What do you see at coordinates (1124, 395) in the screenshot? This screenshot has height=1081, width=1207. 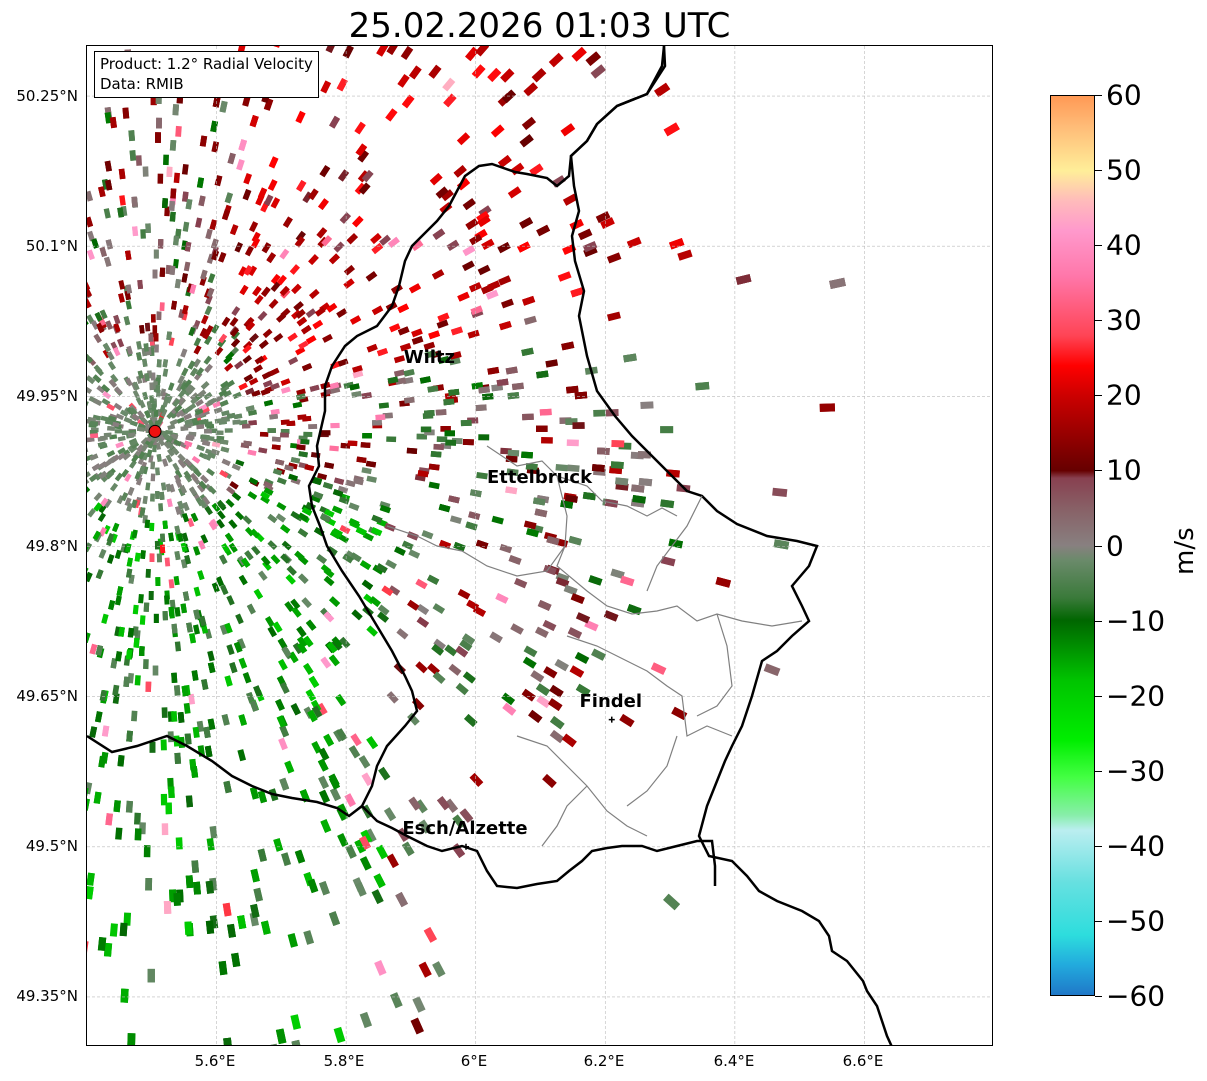 I see `colorbar-tick-label: 20` at bounding box center [1124, 395].